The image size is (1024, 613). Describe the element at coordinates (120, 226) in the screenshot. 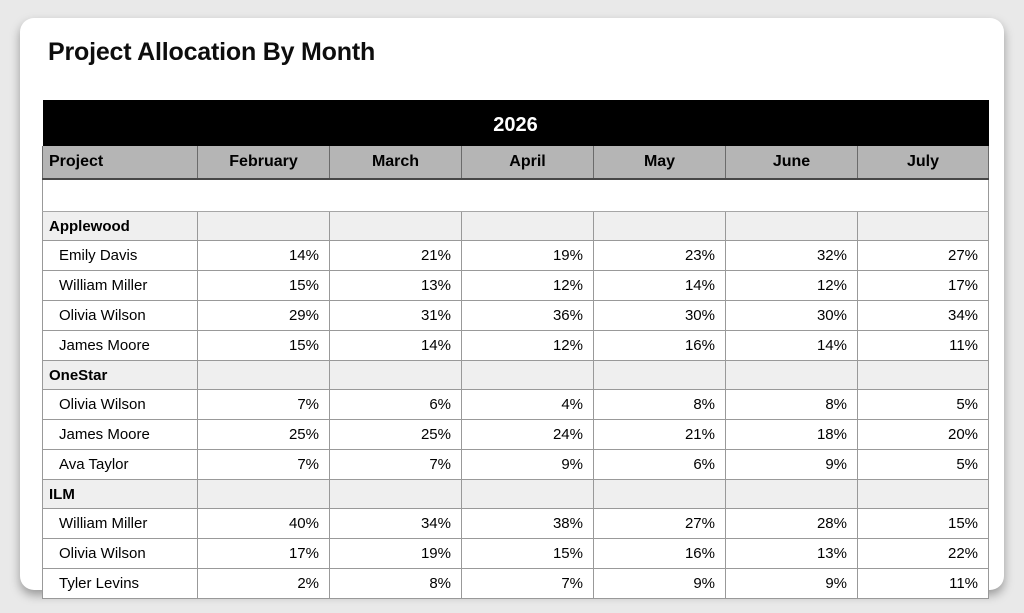

I see `group-name: Applewood` at that location.